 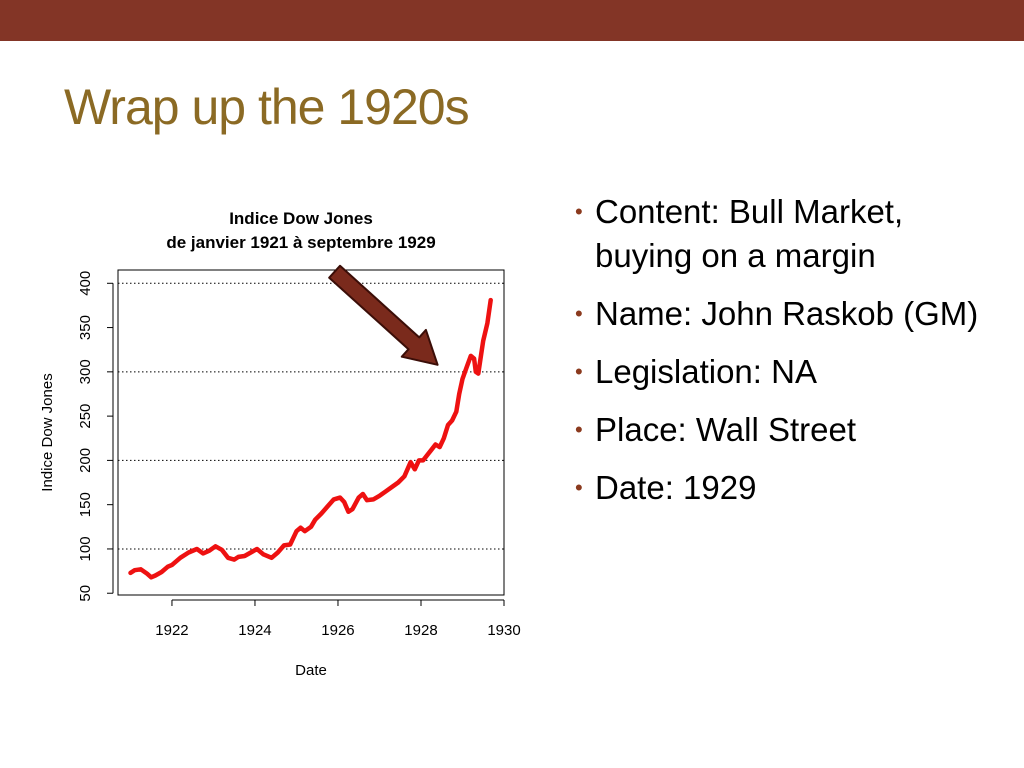 I want to click on gridlines, so click(x=311, y=416).